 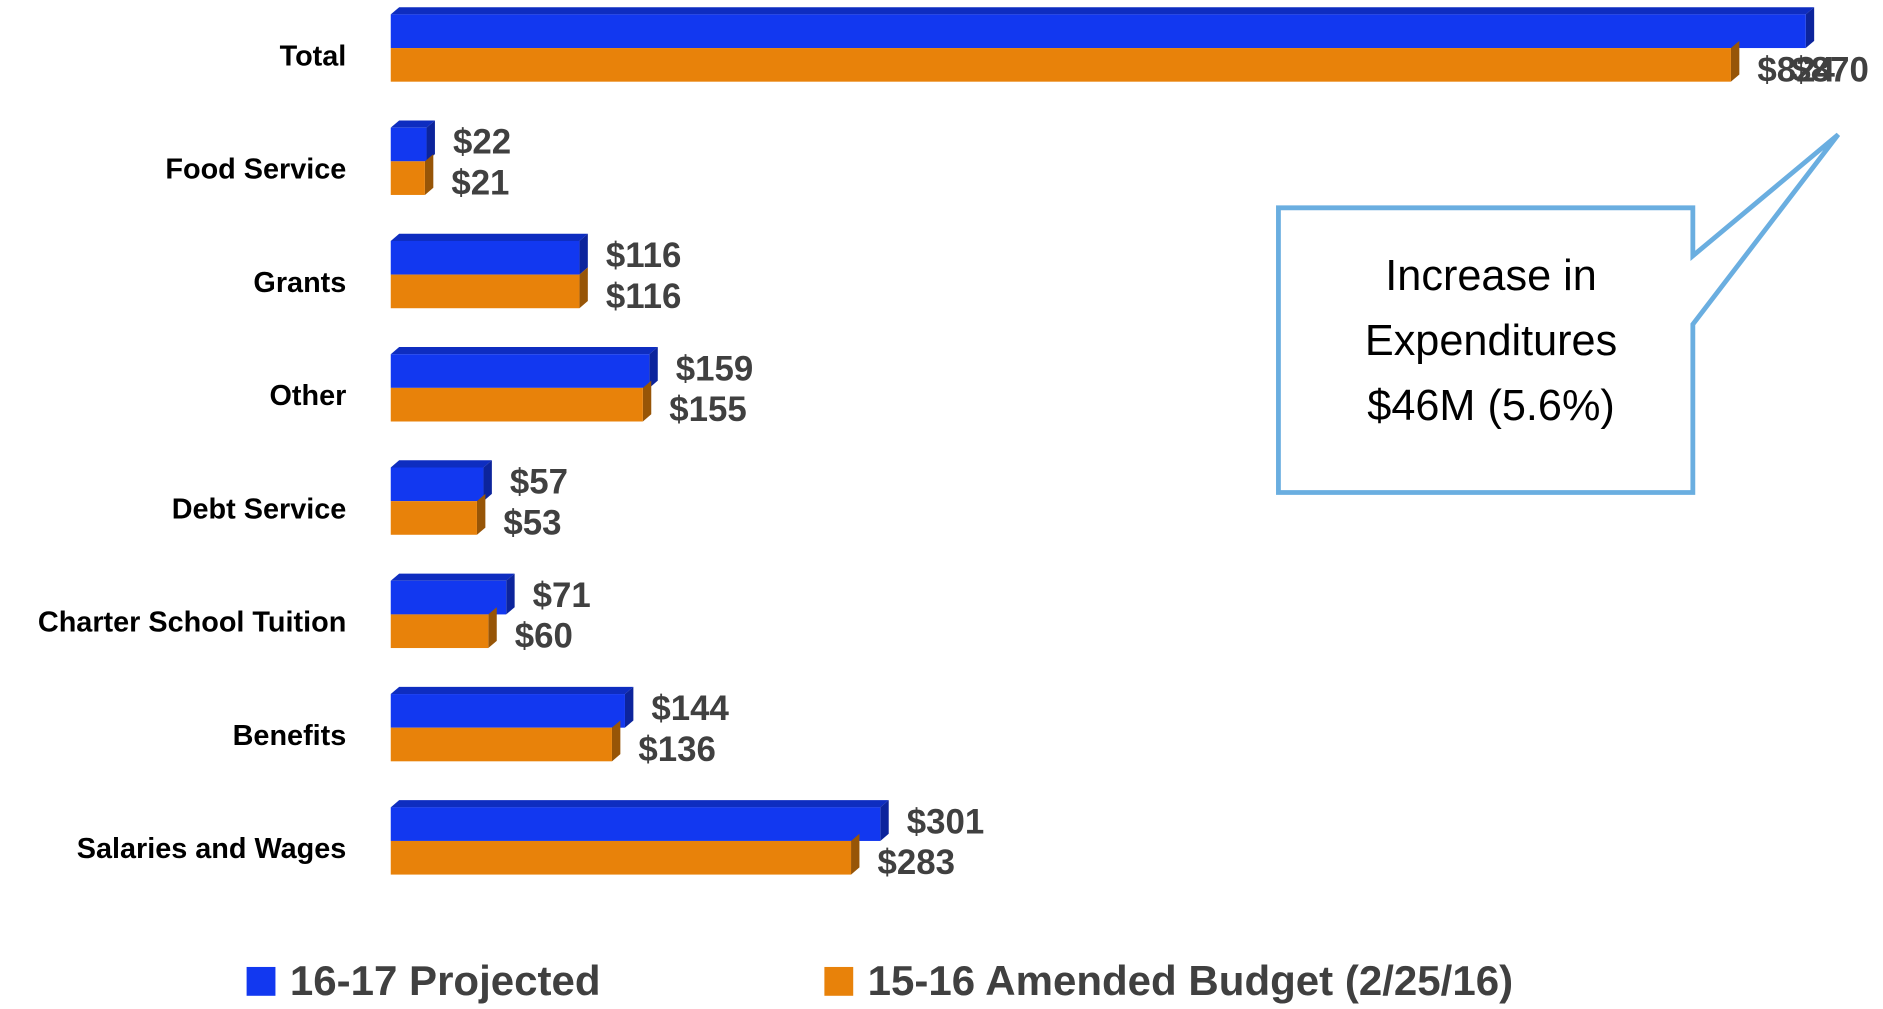 What do you see at coordinates (299, 283) in the screenshot?
I see `category-label: Grants` at bounding box center [299, 283].